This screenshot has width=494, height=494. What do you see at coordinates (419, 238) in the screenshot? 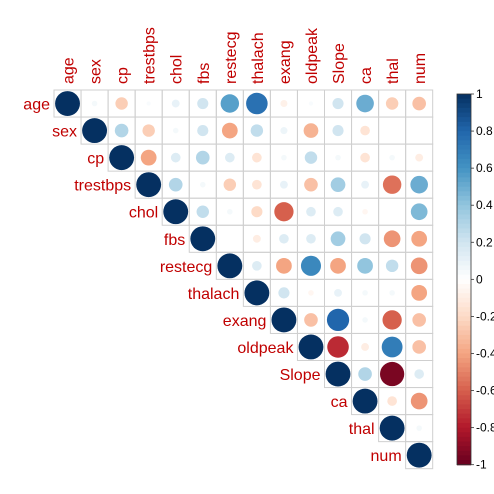
I see `corr-circle-fbs-num` at bounding box center [419, 238].